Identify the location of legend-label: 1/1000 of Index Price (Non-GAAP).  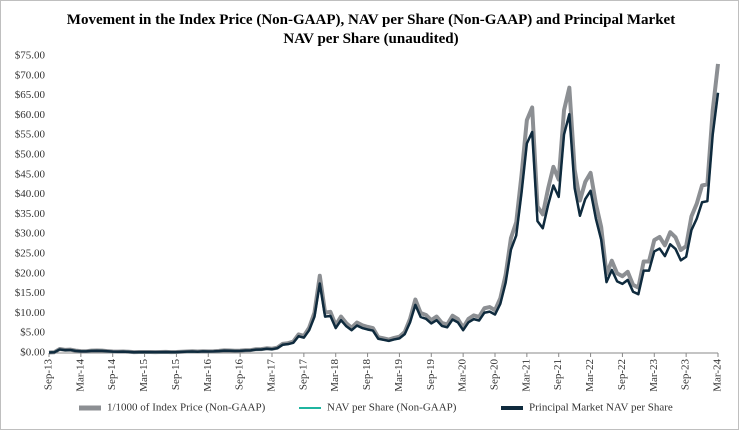
(186, 408).